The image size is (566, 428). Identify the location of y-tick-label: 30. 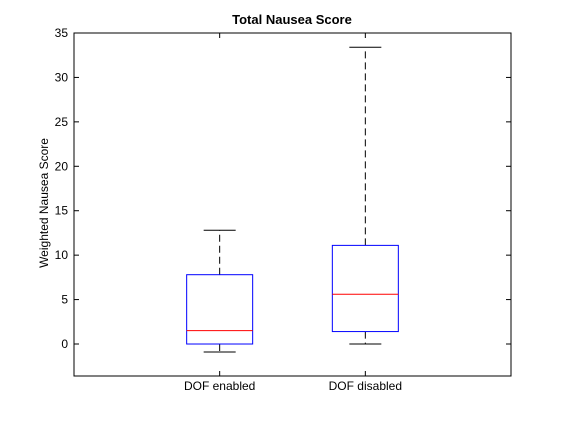
(62, 77).